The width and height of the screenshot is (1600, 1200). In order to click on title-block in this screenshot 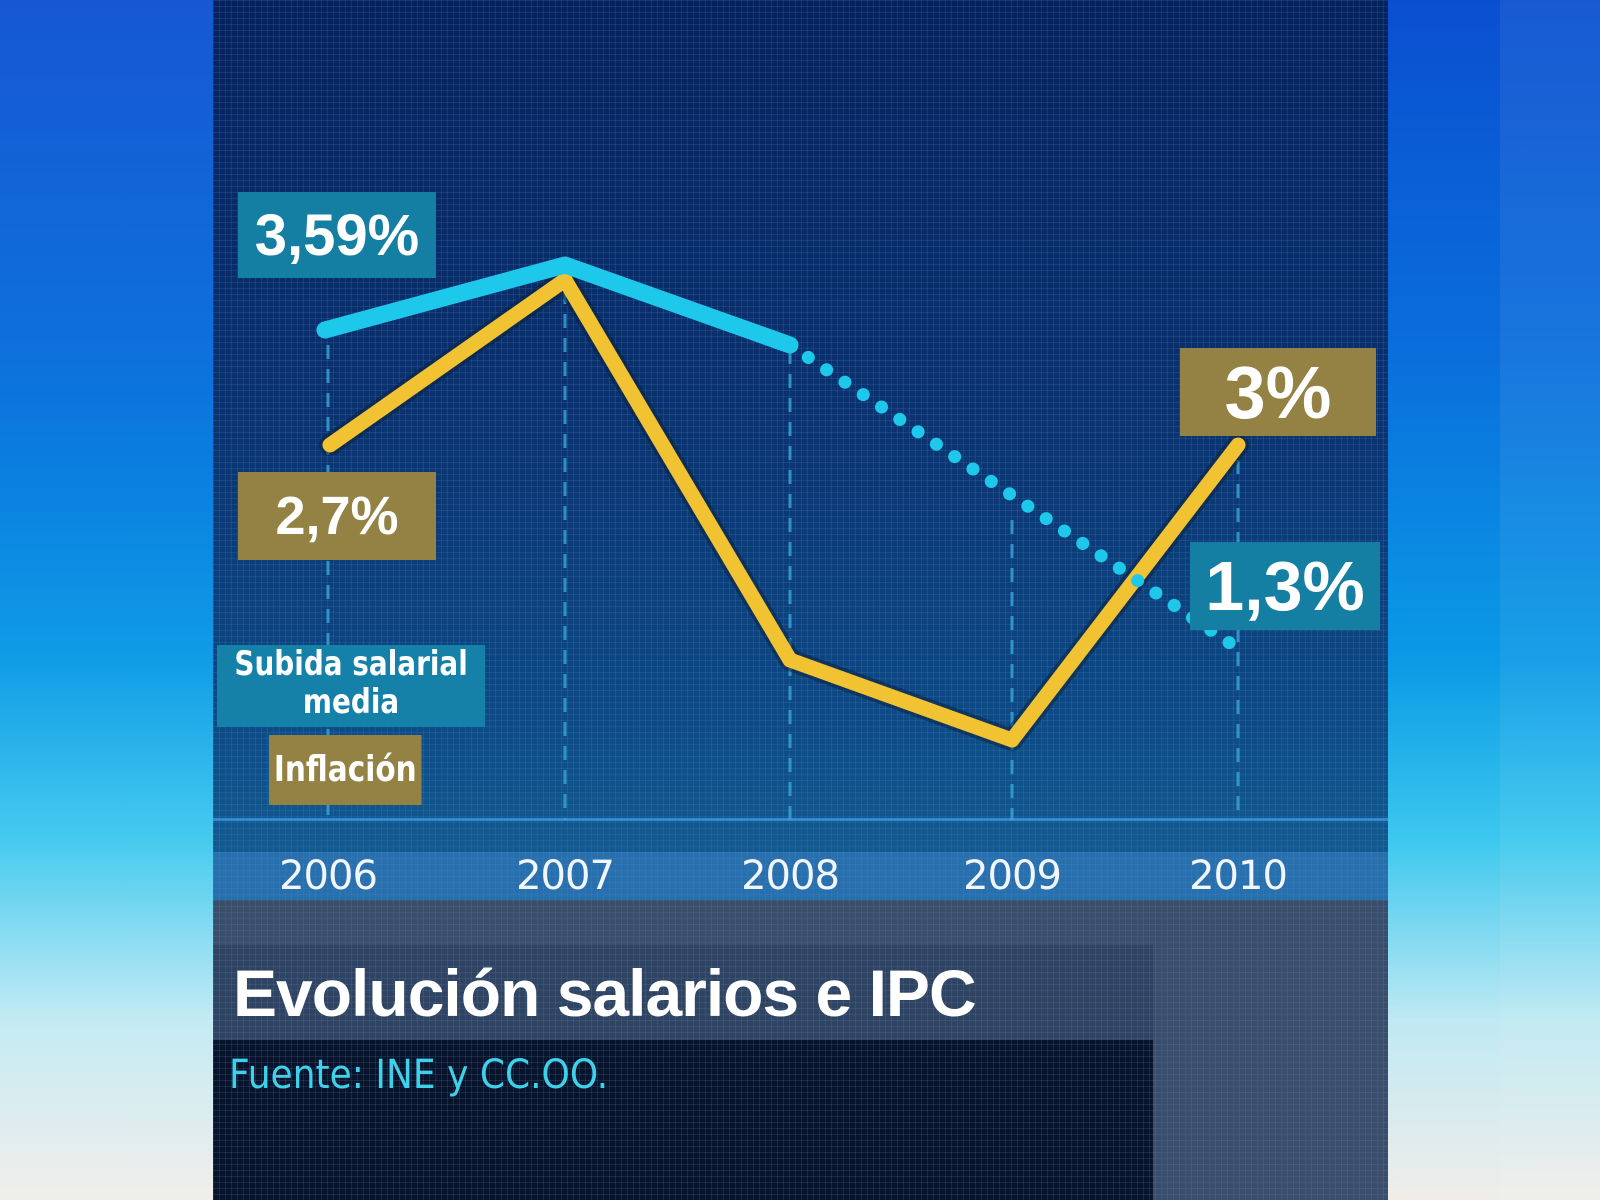, I will do `click(683, 992)`.